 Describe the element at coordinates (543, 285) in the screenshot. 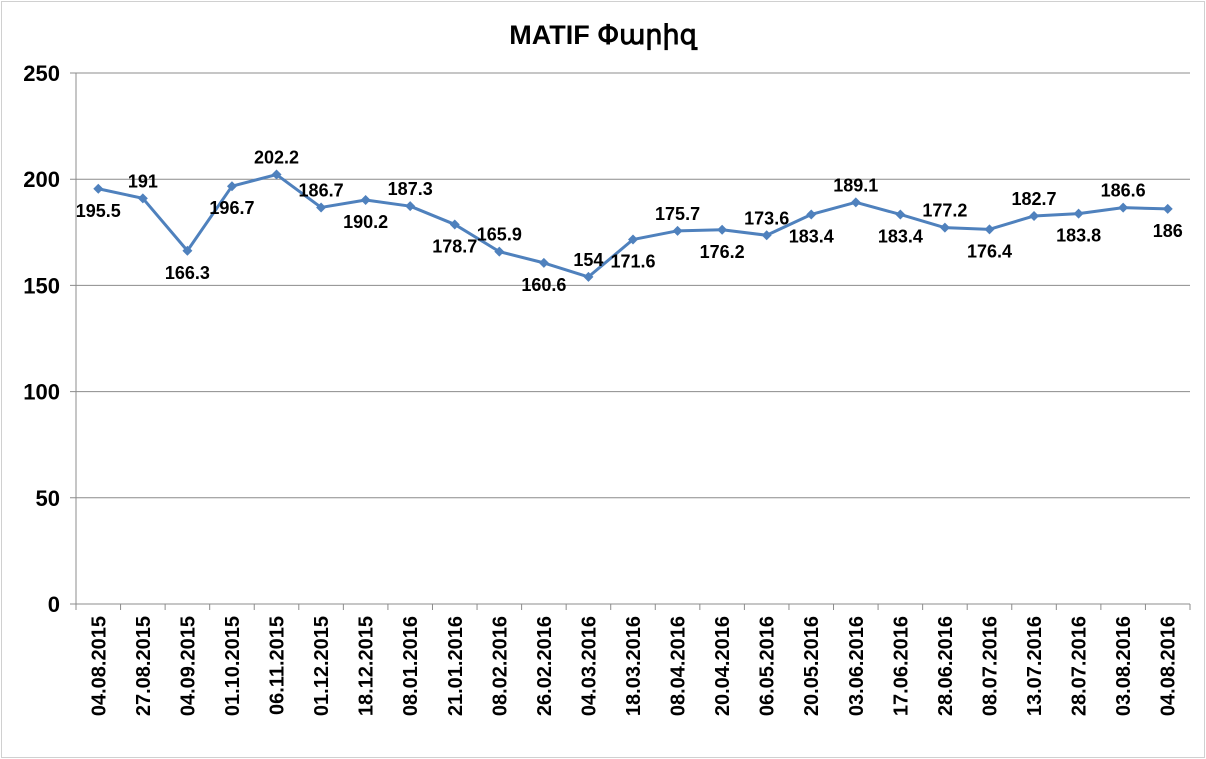

I see `data-label: 160.6` at that location.